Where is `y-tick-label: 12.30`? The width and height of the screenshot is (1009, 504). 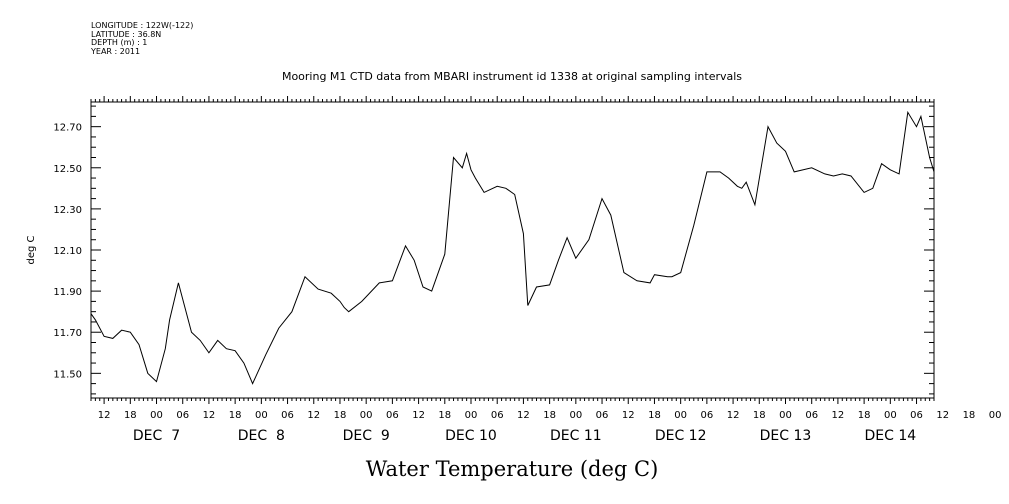 y-tick-label: 12.30 is located at coordinates (67, 210).